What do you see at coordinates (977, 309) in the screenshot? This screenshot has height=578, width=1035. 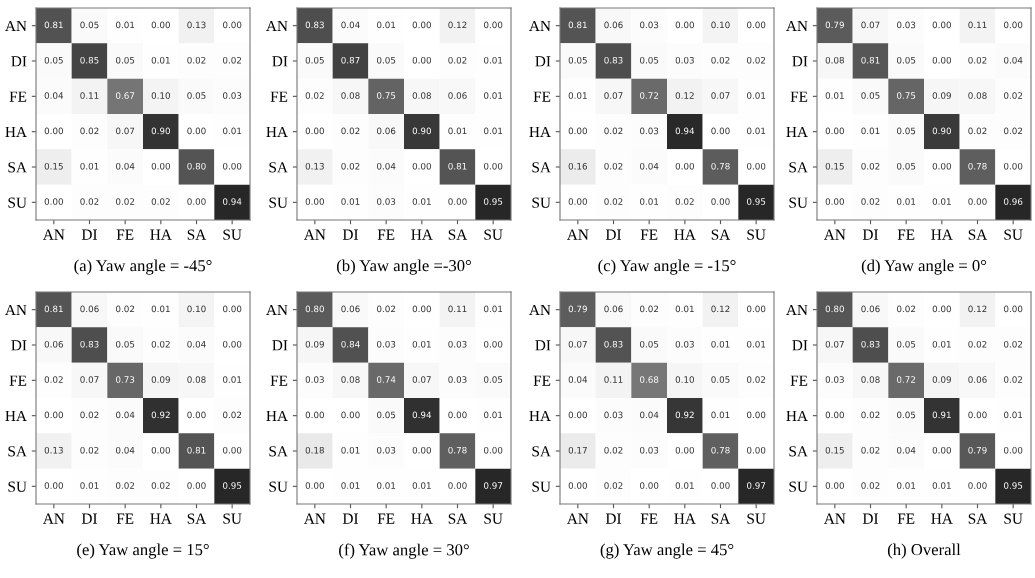 I see `data-label: 0.12` at bounding box center [977, 309].